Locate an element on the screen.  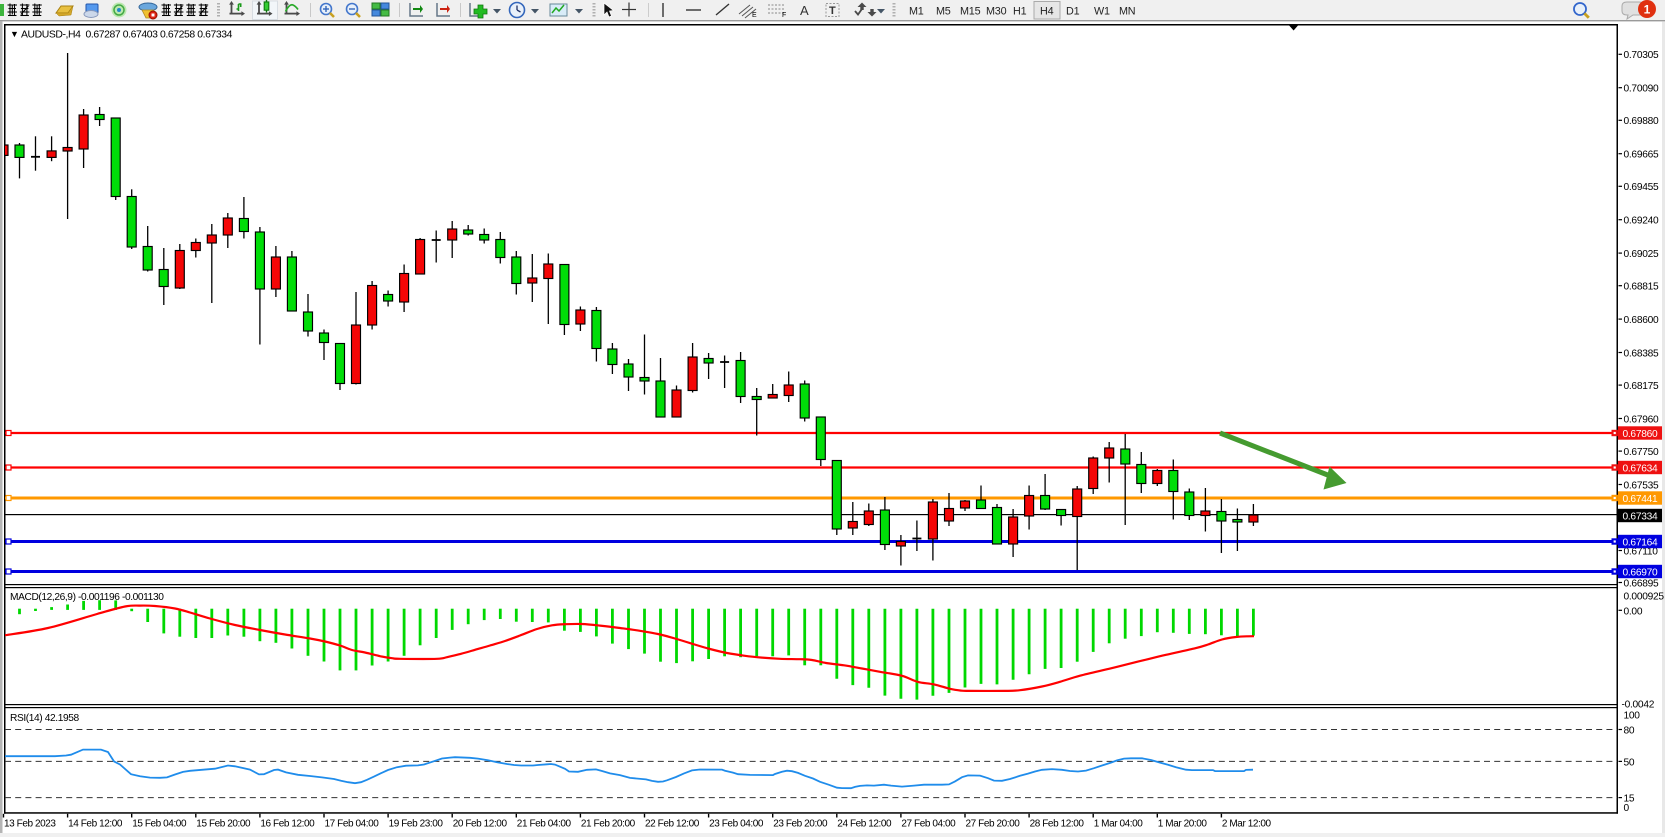
svg-text: H4 is located at coordinates (1047, 12).